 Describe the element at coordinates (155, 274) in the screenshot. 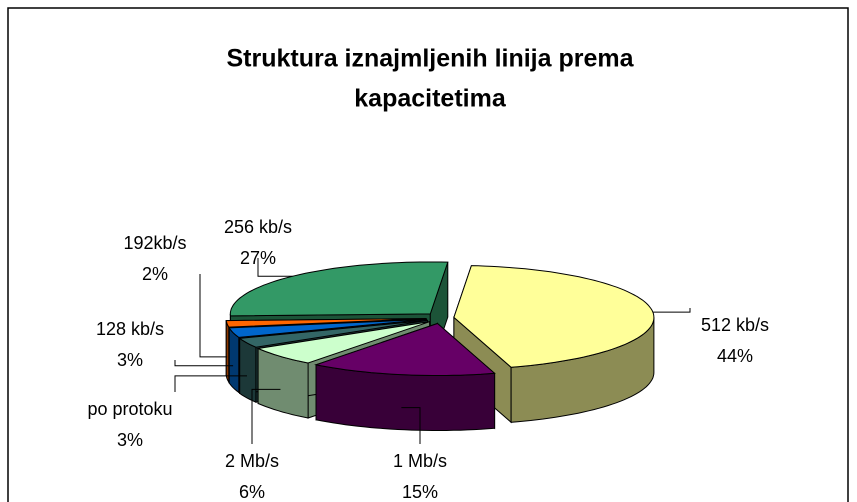

I see `data-label-value: 2%` at that location.